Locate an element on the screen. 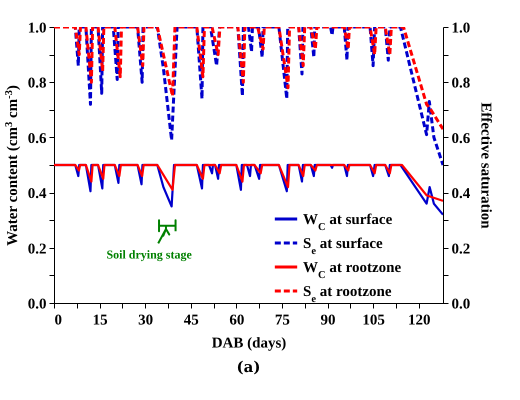 The width and height of the screenshot is (520, 400). x-tick-label: 120 is located at coordinates (419, 320).